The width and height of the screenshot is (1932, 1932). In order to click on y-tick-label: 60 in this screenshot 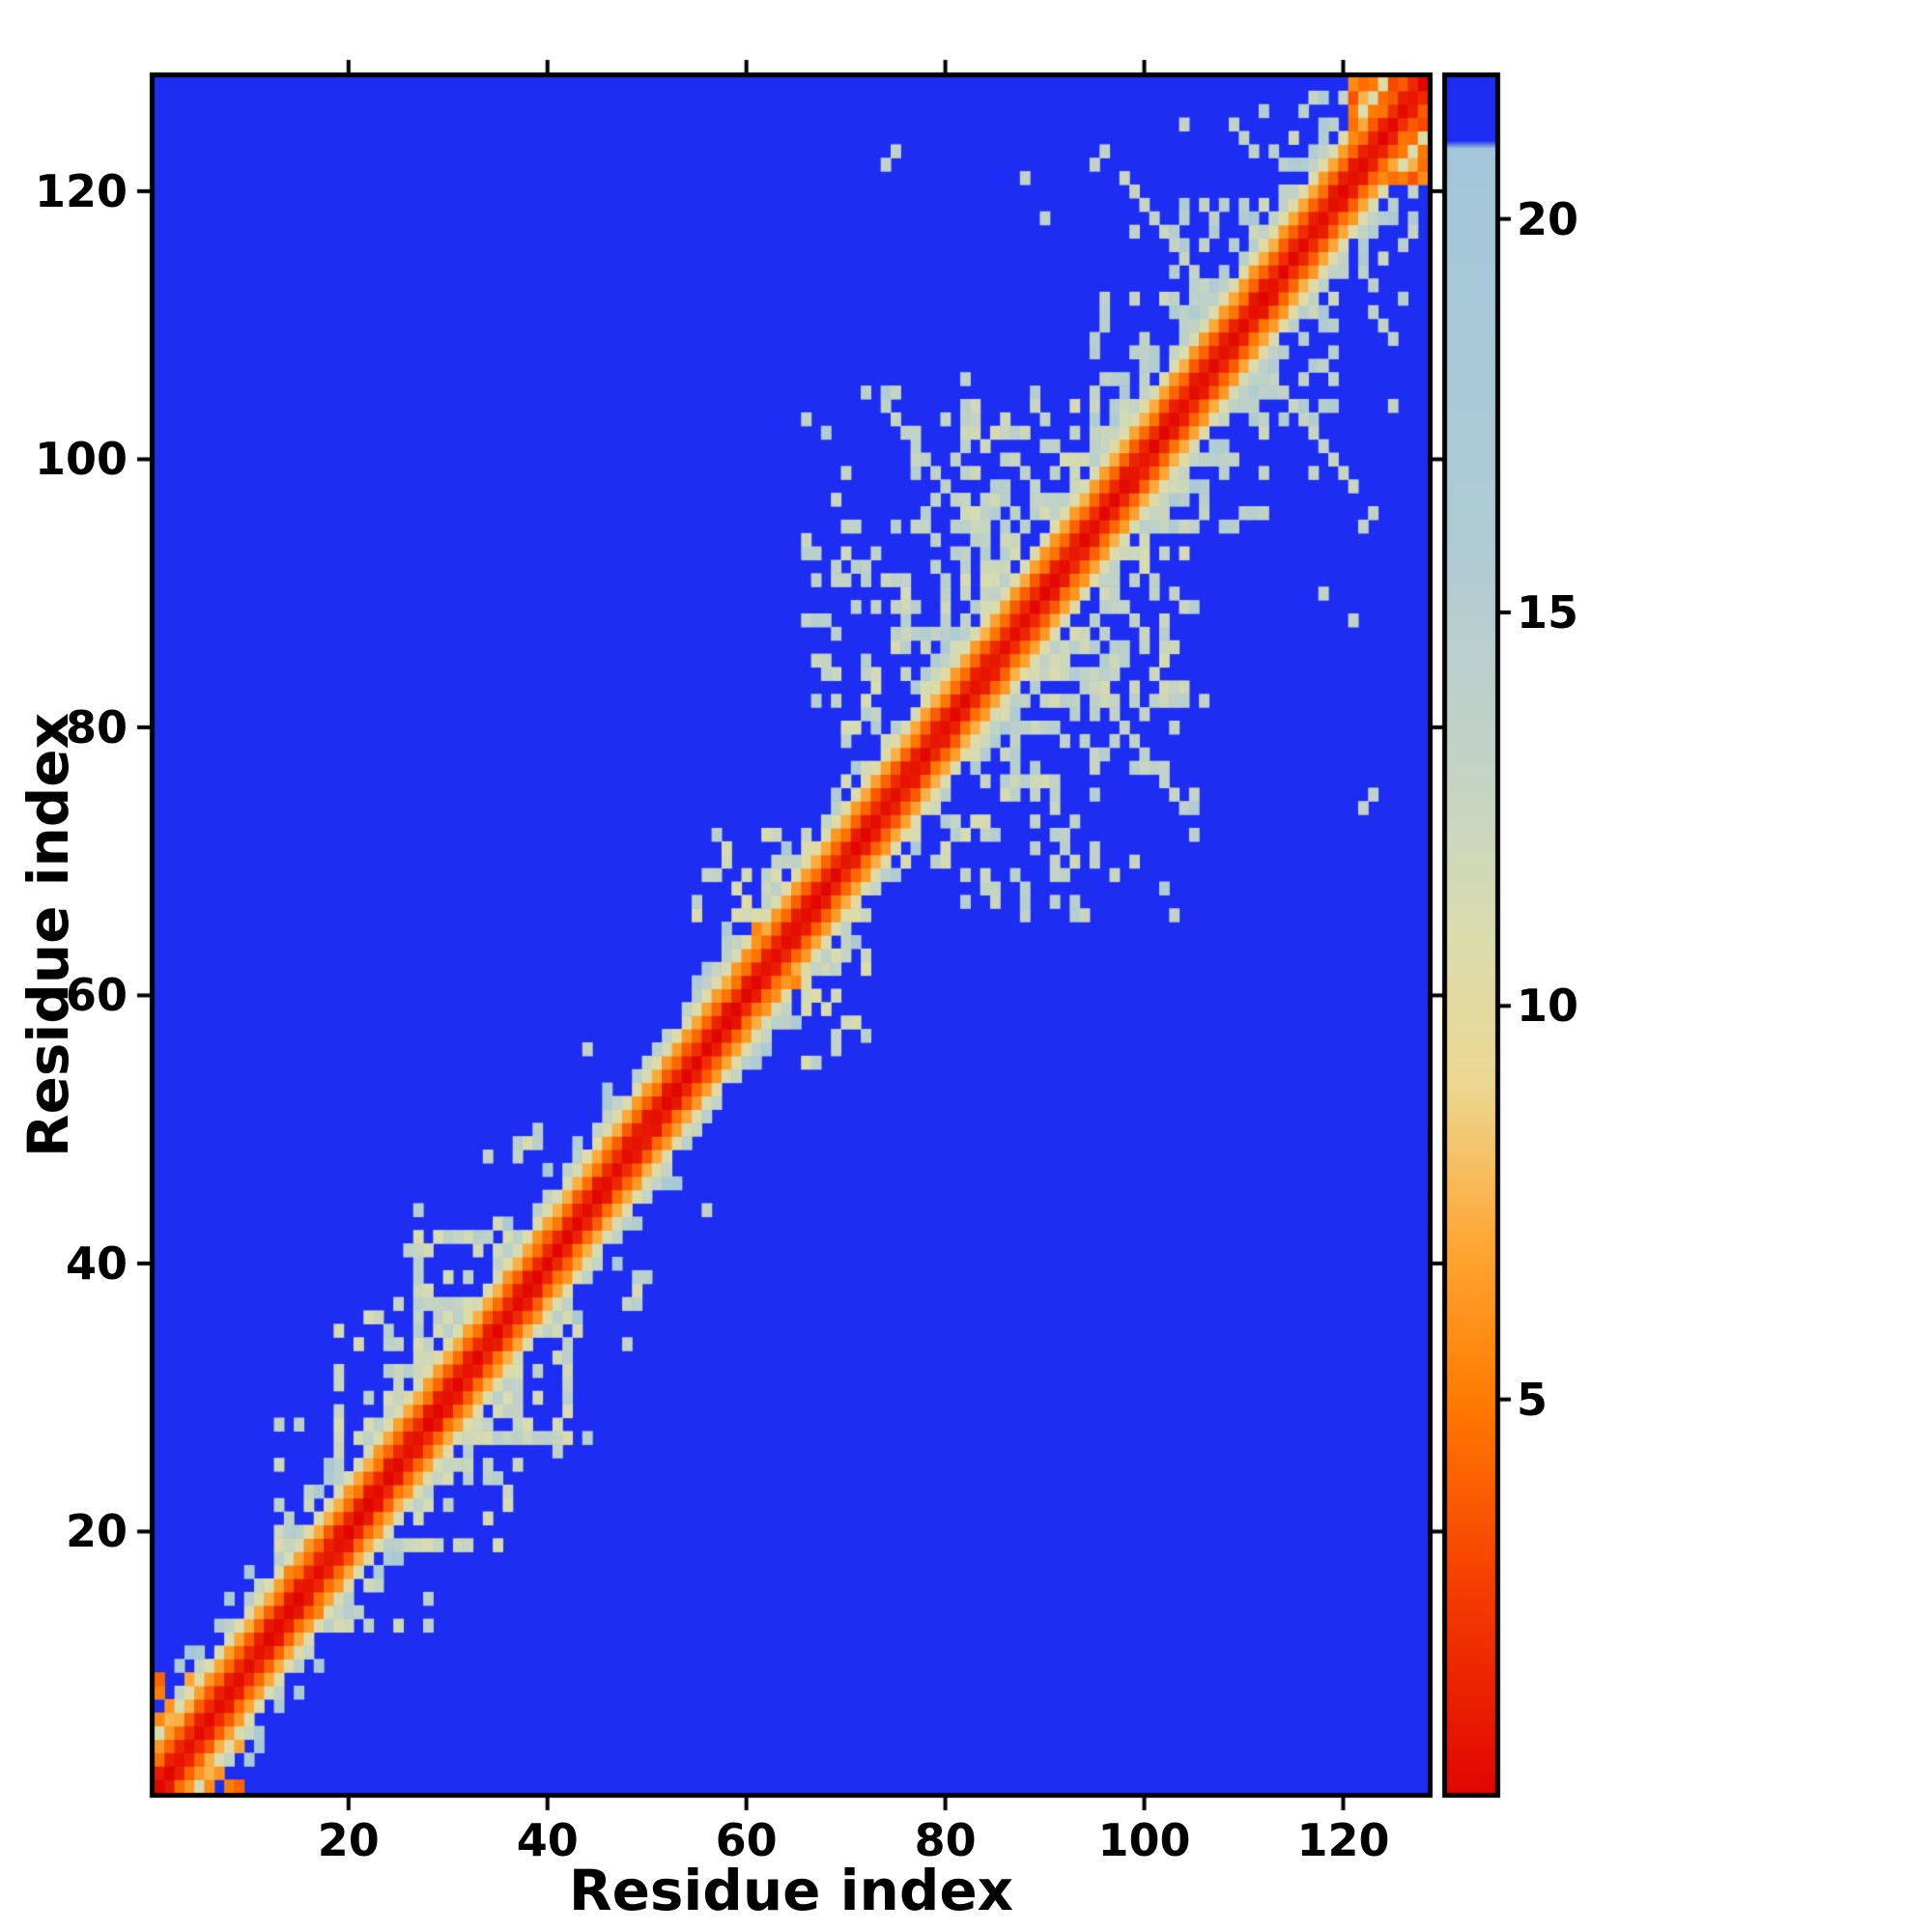, I will do `click(96, 995)`.